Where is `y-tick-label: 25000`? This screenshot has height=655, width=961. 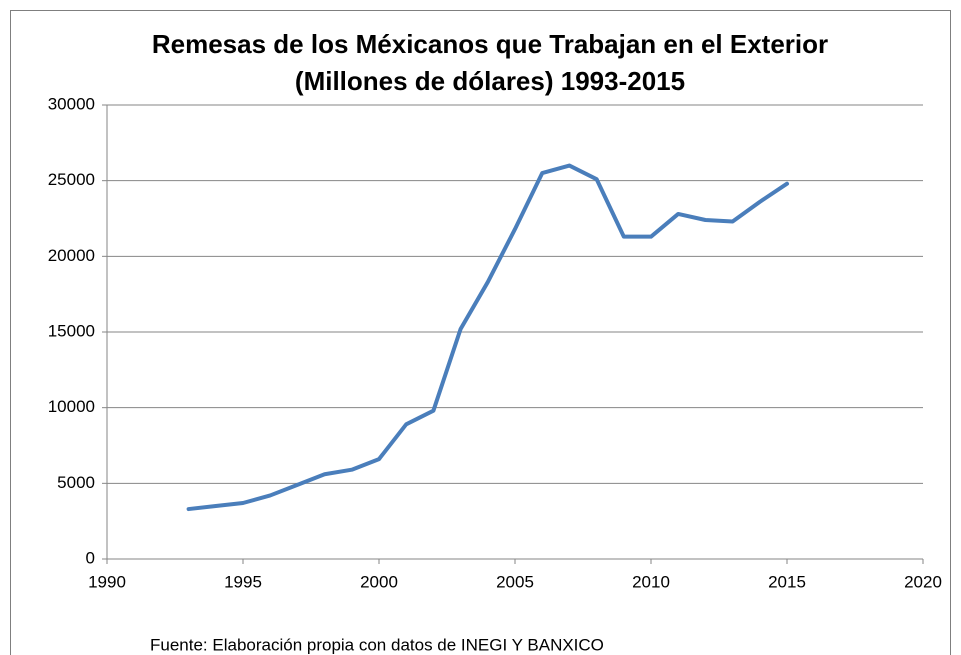 y-tick-label: 25000 is located at coordinates (71, 179).